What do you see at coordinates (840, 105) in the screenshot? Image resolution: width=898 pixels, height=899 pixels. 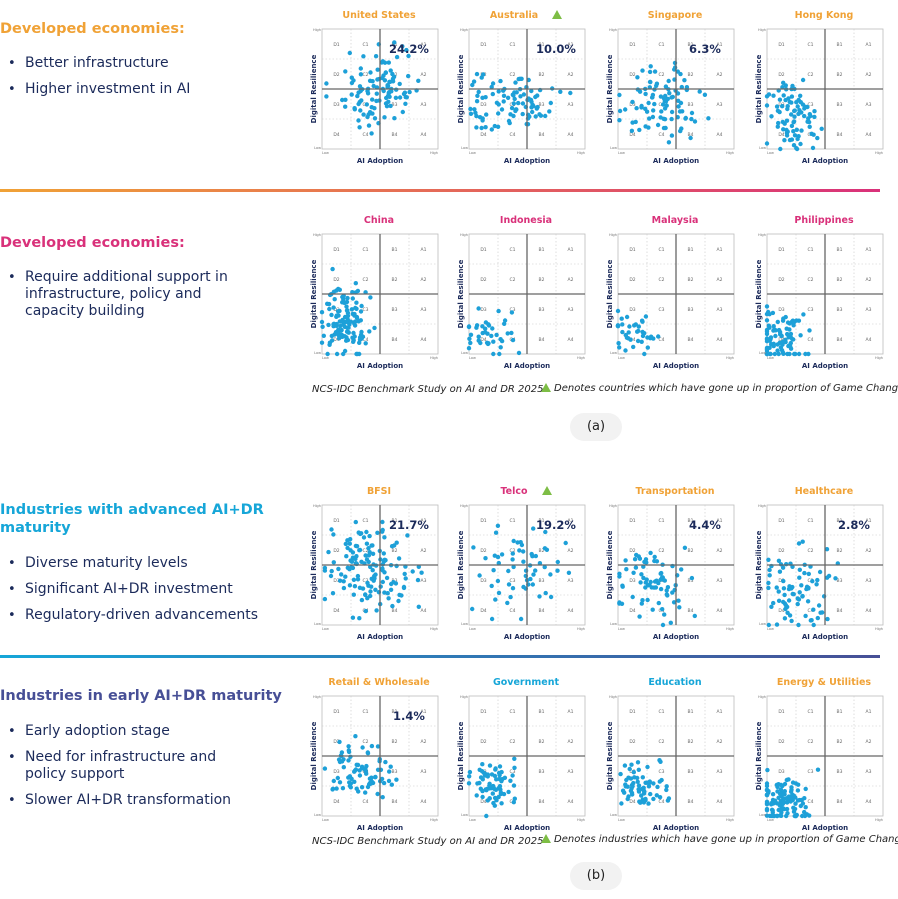 I see `quadrant-label: B3` at bounding box center [840, 105].